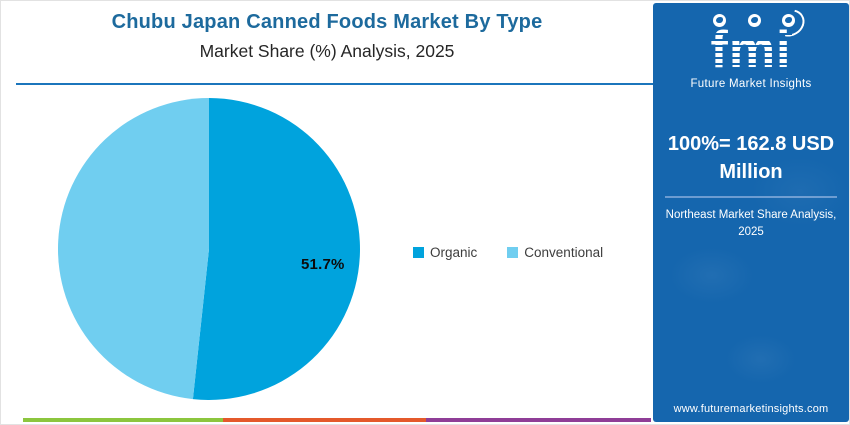  What do you see at coordinates (538, 420) in the screenshot?
I see `footer-bar-purple-segment` at bounding box center [538, 420].